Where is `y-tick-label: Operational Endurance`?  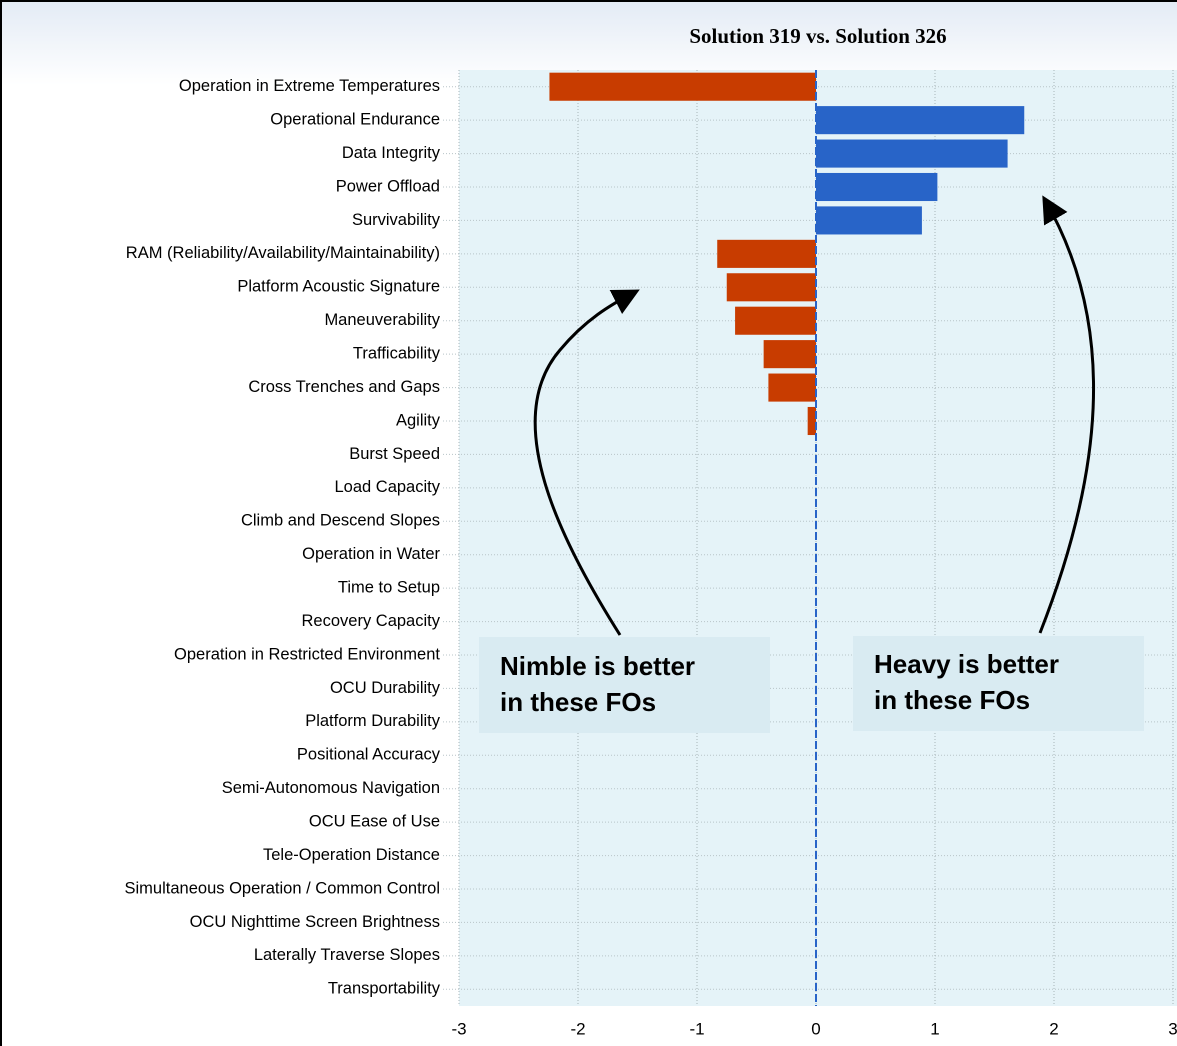 y-tick-label: Operational Endurance is located at coordinates (355, 120).